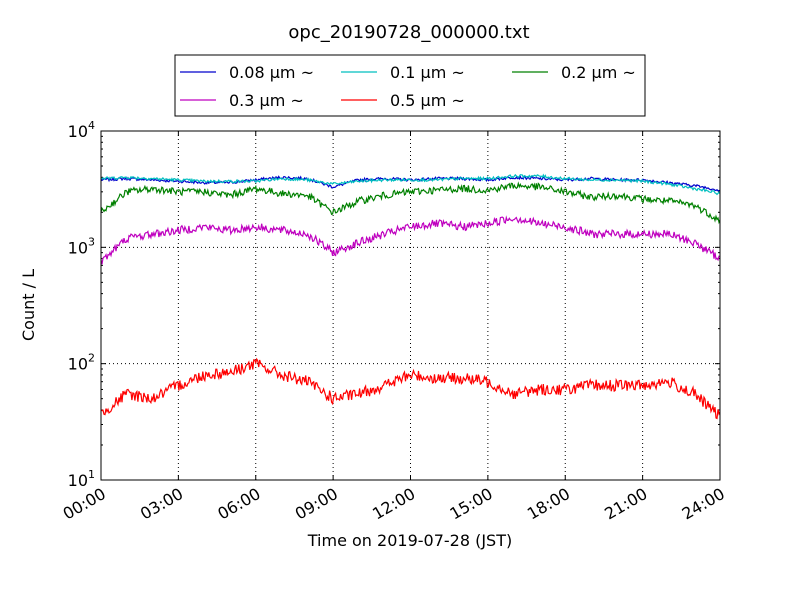  Describe the element at coordinates (408, 32) in the screenshot. I see `chart-title: opc_20190728_000000.txt` at that location.